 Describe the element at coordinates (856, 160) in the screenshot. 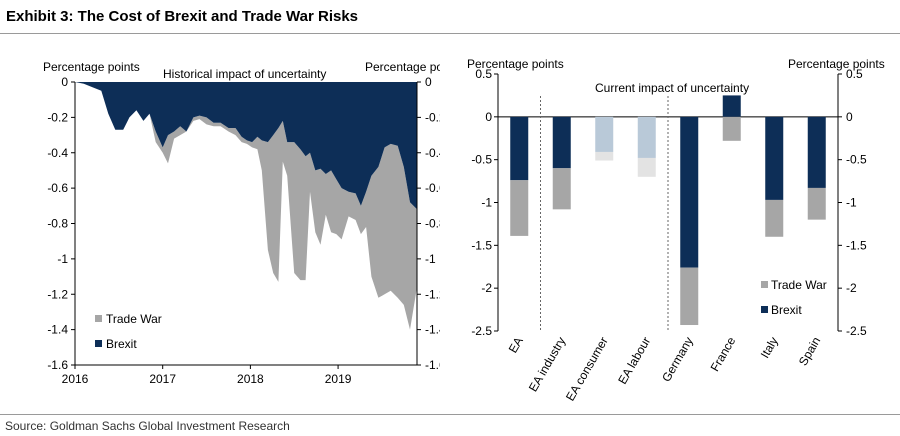

I see `y-tick-label-right: -0.5` at that location.